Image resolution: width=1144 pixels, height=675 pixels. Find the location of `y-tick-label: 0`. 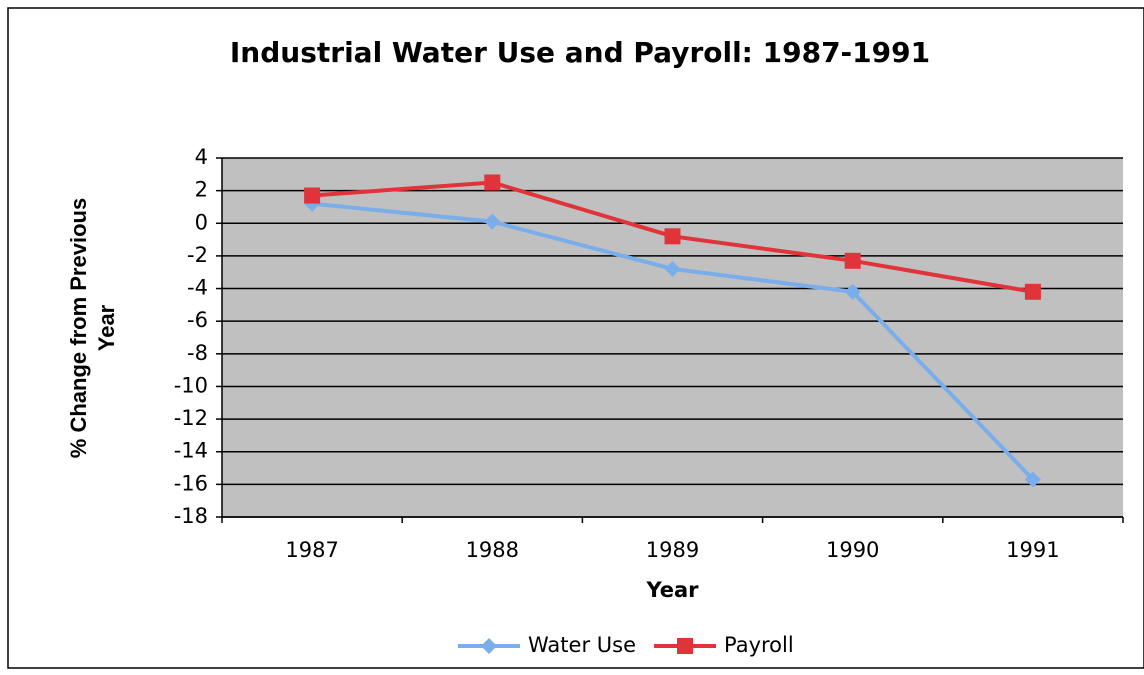

y-tick-label: 0 is located at coordinates (201, 222).